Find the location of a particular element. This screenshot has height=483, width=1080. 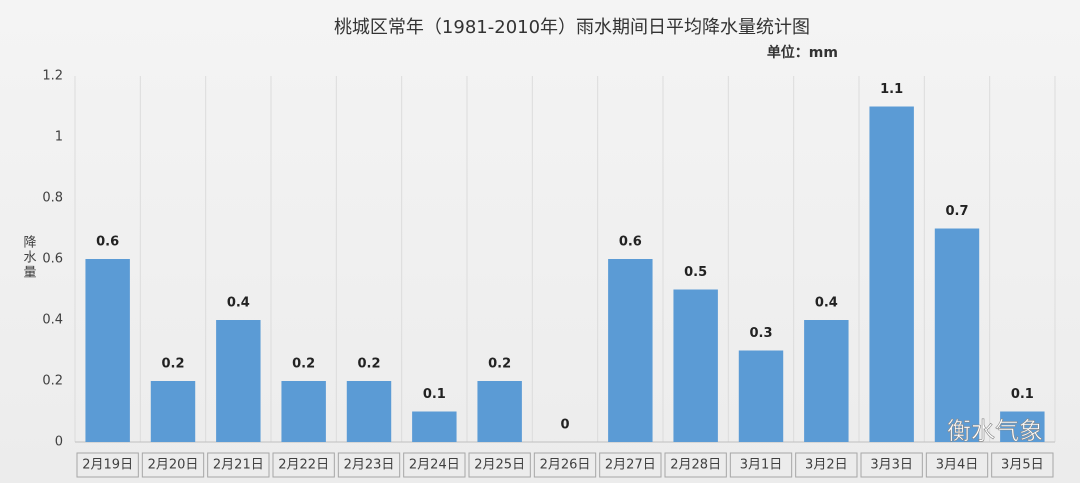

x-tick-label: 2月20日 is located at coordinates (173, 465).